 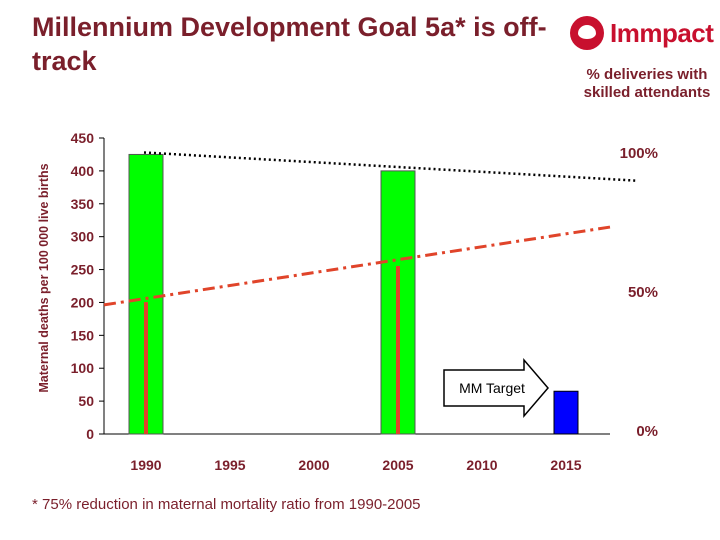 I want to click on target-bar, so click(x=566, y=412).